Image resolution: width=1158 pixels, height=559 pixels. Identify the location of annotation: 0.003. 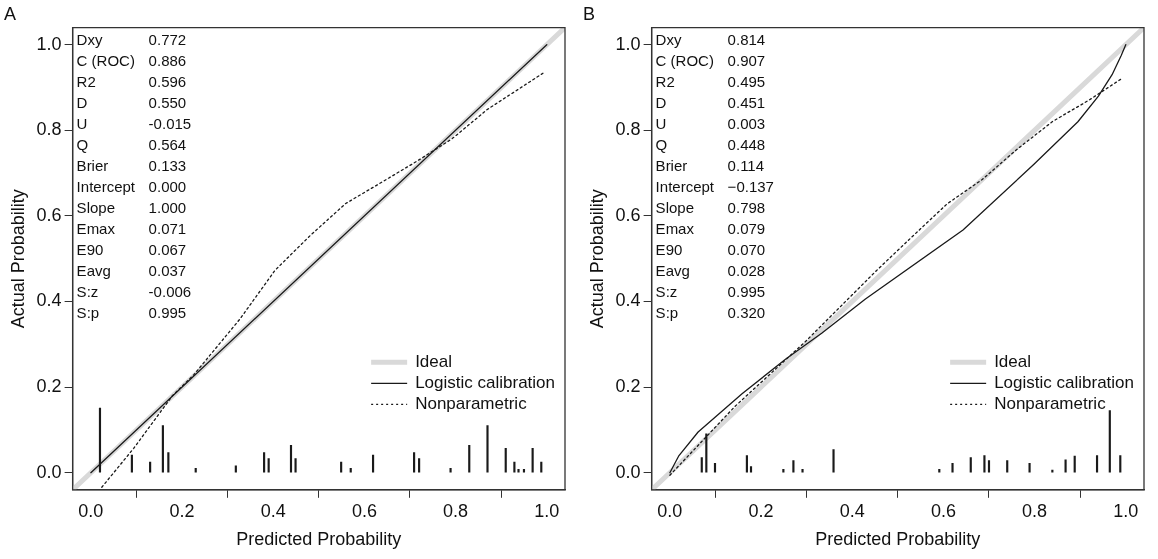
(746, 124).